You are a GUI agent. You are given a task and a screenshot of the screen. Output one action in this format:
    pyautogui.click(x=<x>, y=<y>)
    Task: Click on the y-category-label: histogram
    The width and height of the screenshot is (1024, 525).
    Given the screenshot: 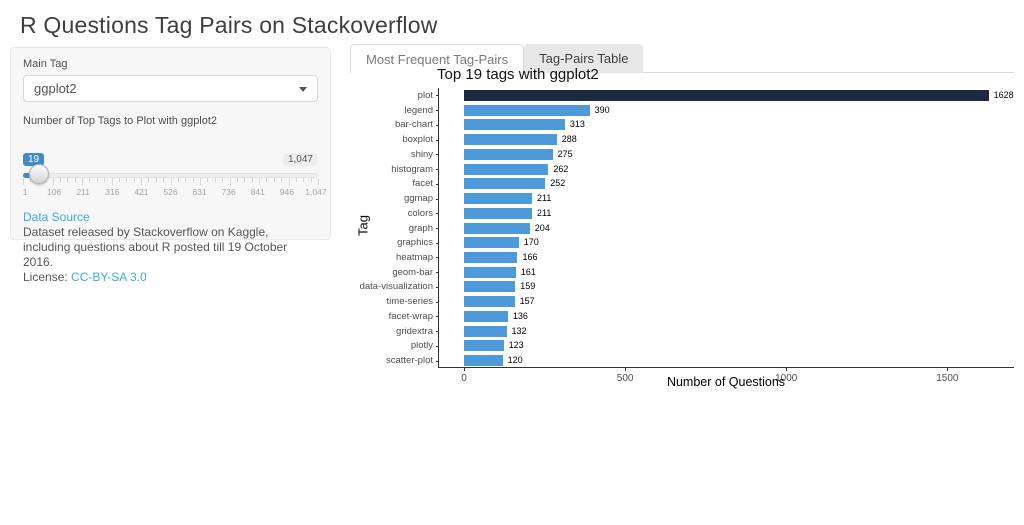 What is the action you would take?
    pyautogui.click(x=412, y=169)
    